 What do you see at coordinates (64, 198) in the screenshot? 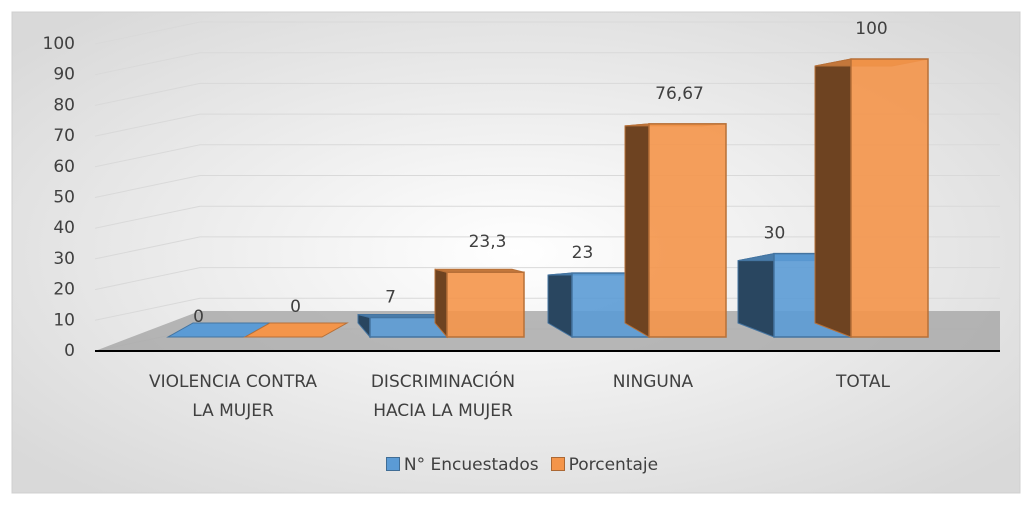
I see `y-tick-label: 50` at bounding box center [64, 198].